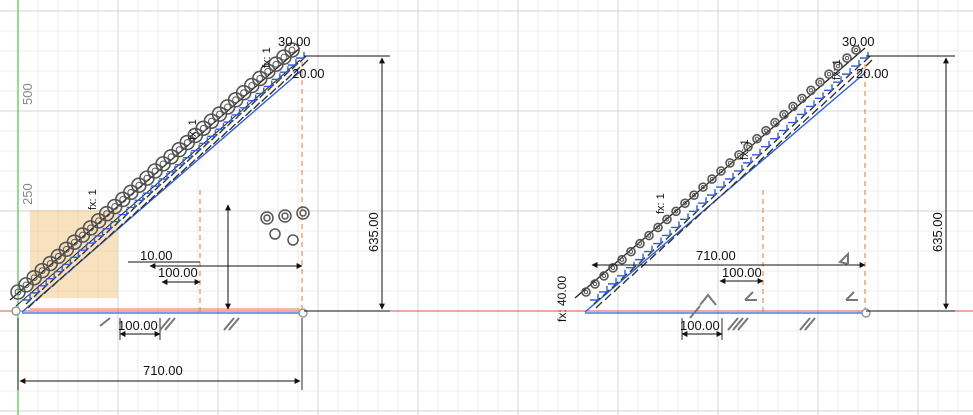 Image resolution: width=973 pixels, height=415 pixels. I want to click on dim-step-width-r: 100.00, so click(742, 272).